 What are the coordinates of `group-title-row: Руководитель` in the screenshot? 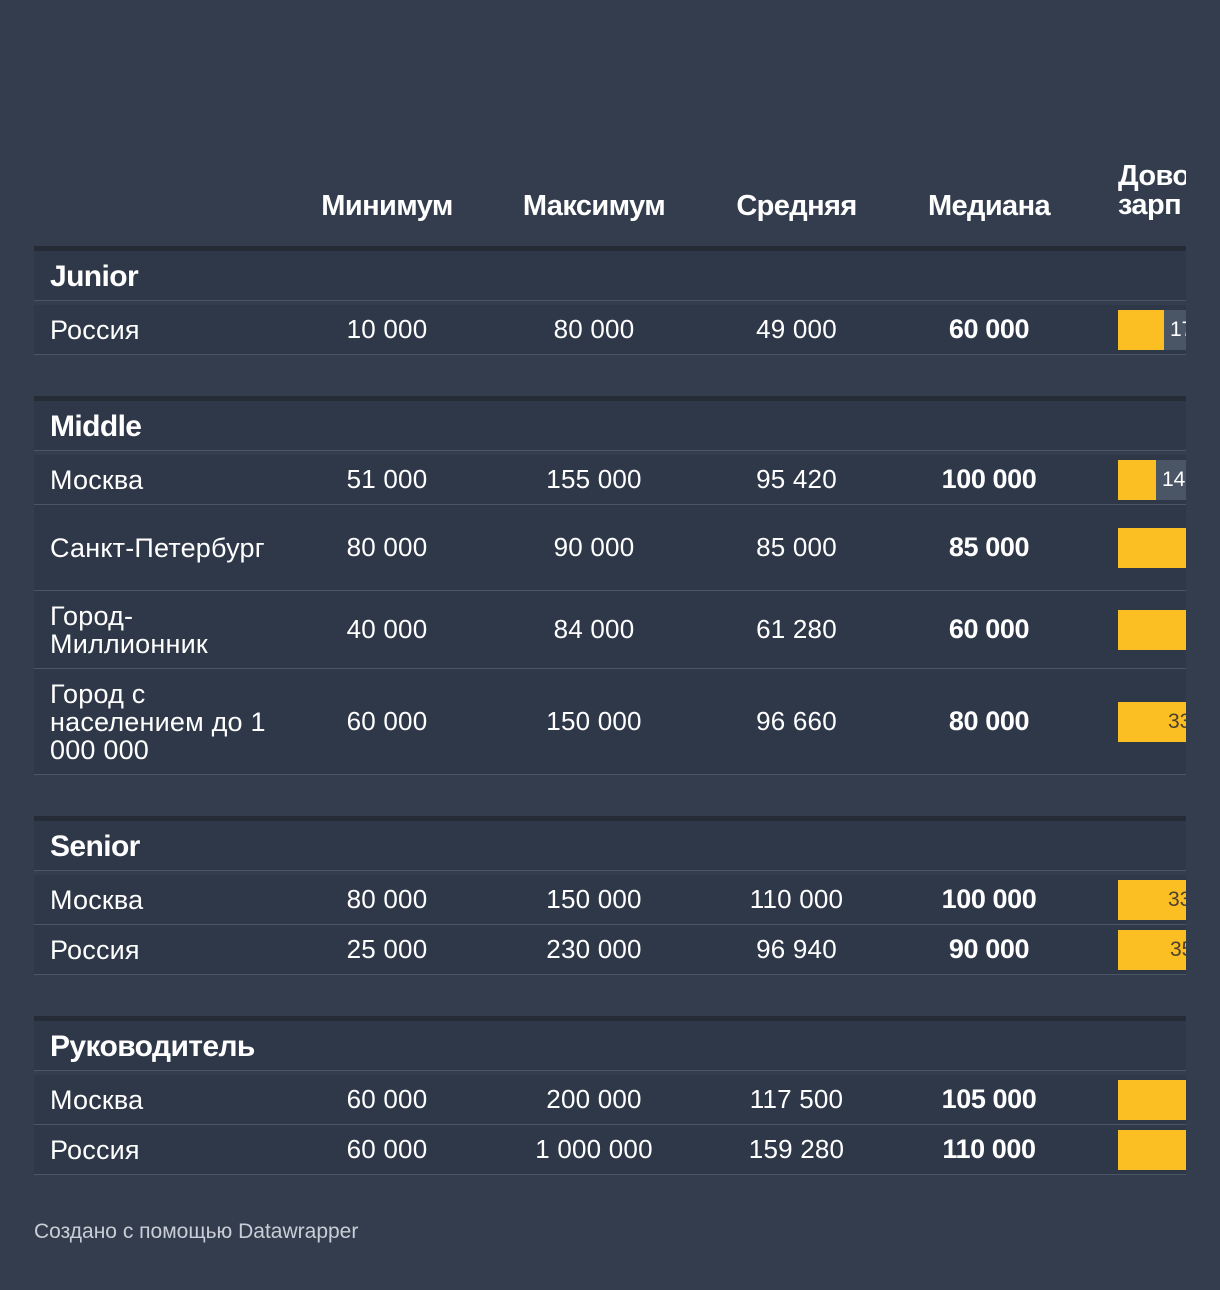 It's located at (610, 1046).